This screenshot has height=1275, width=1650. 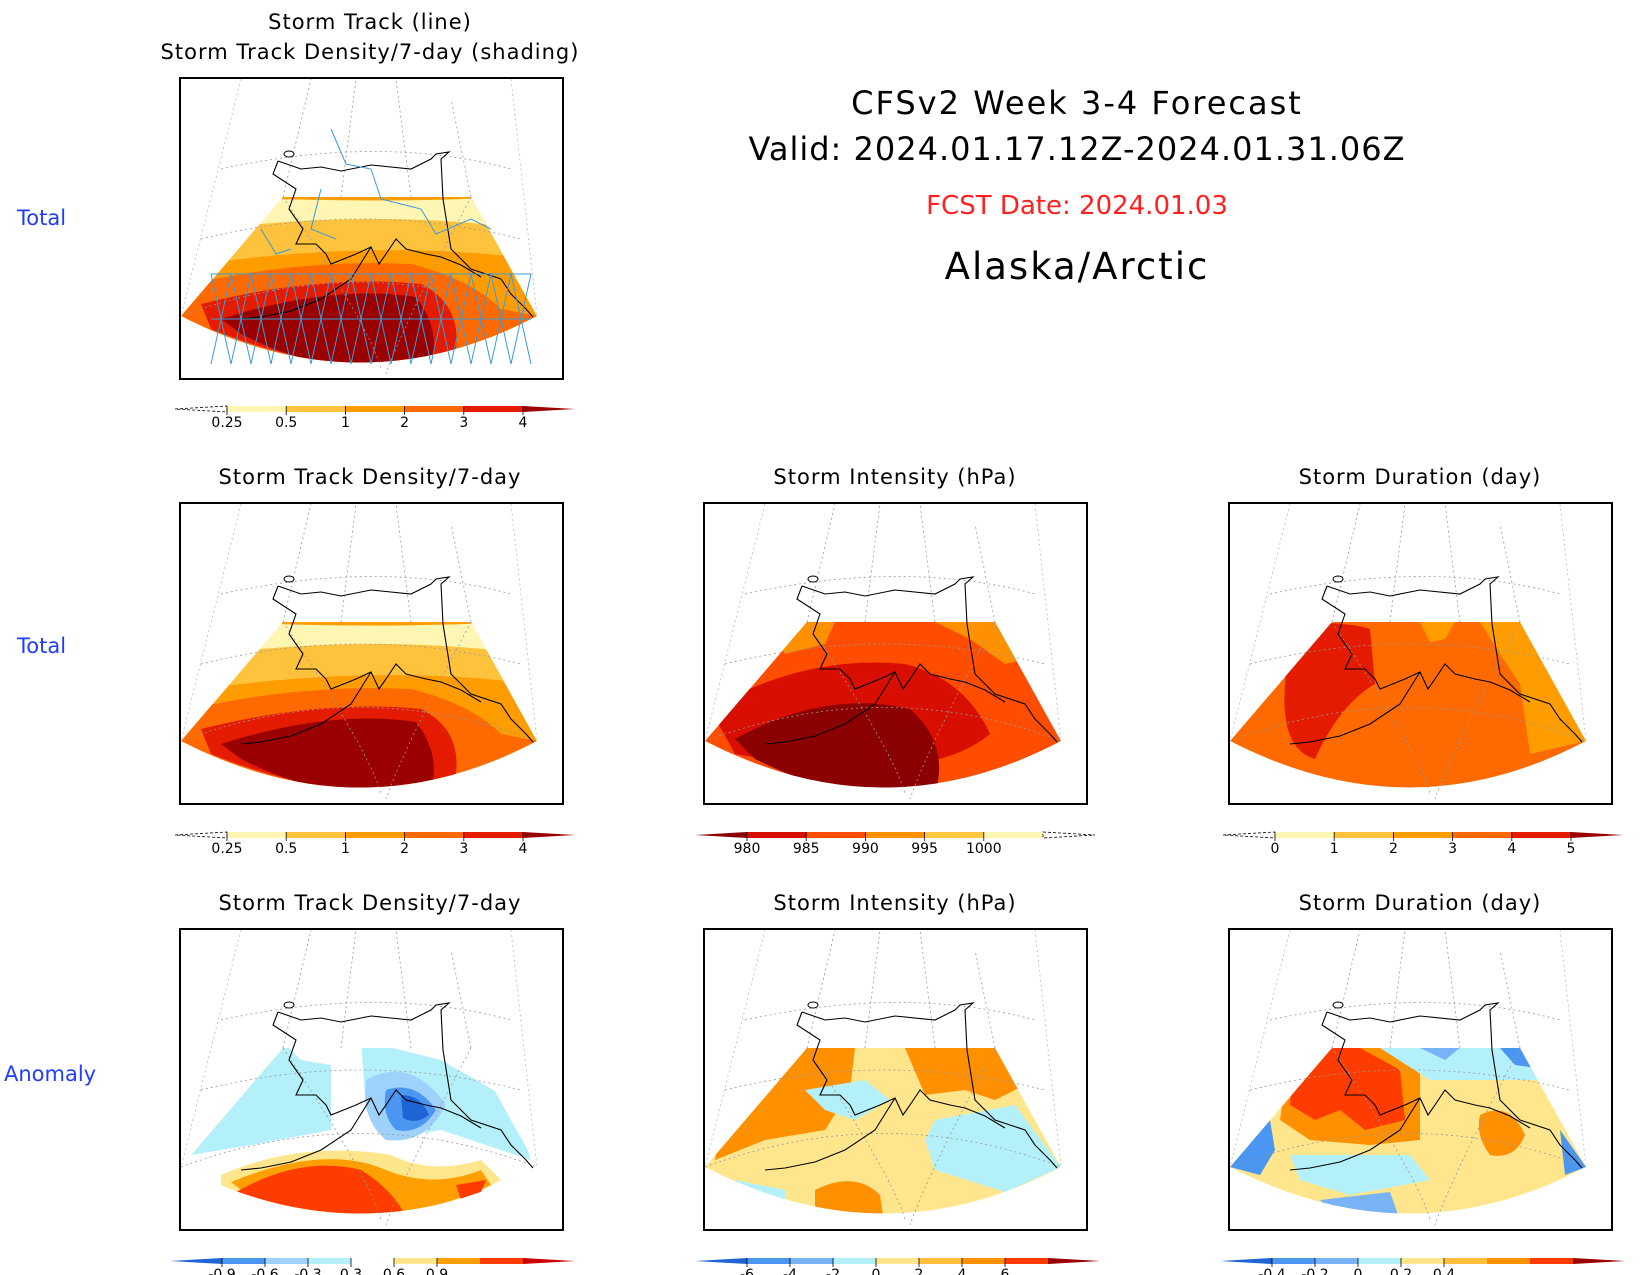 I want to click on map-panel-duration-total, so click(x=1420, y=653).